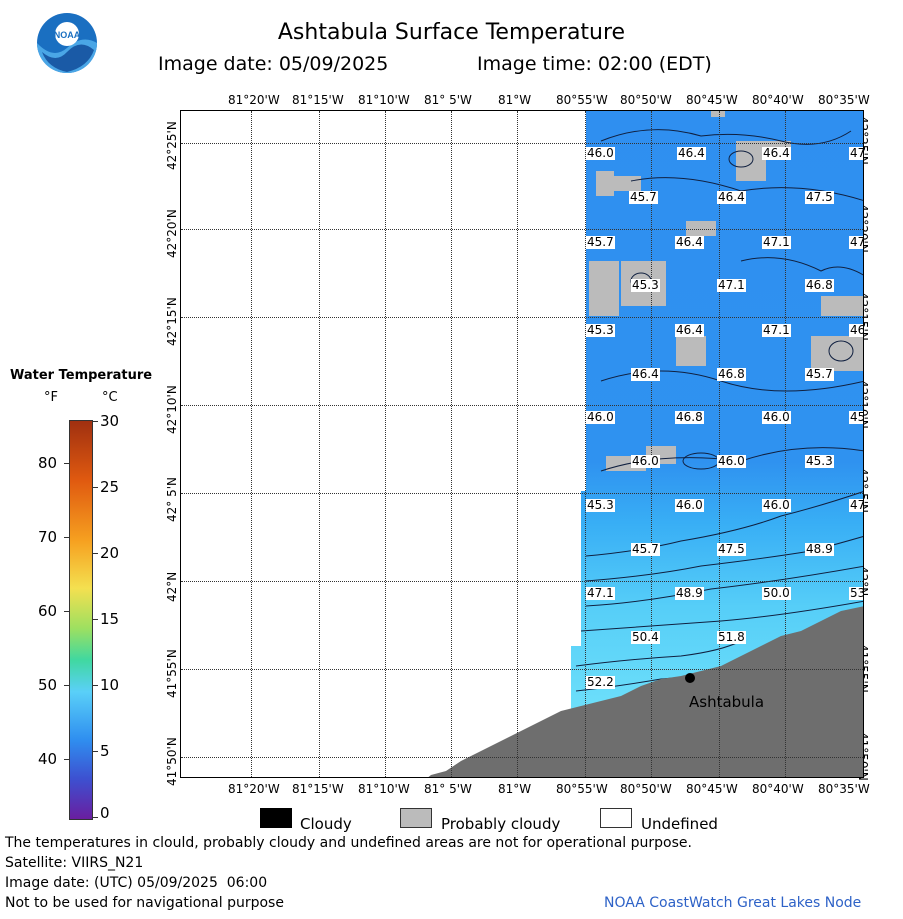 The height and width of the screenshot is (919, 903). What do you see at coordinates (81, 620) in the screenshot?
I see `color-scale-bar` at bounding box center [81, 620].